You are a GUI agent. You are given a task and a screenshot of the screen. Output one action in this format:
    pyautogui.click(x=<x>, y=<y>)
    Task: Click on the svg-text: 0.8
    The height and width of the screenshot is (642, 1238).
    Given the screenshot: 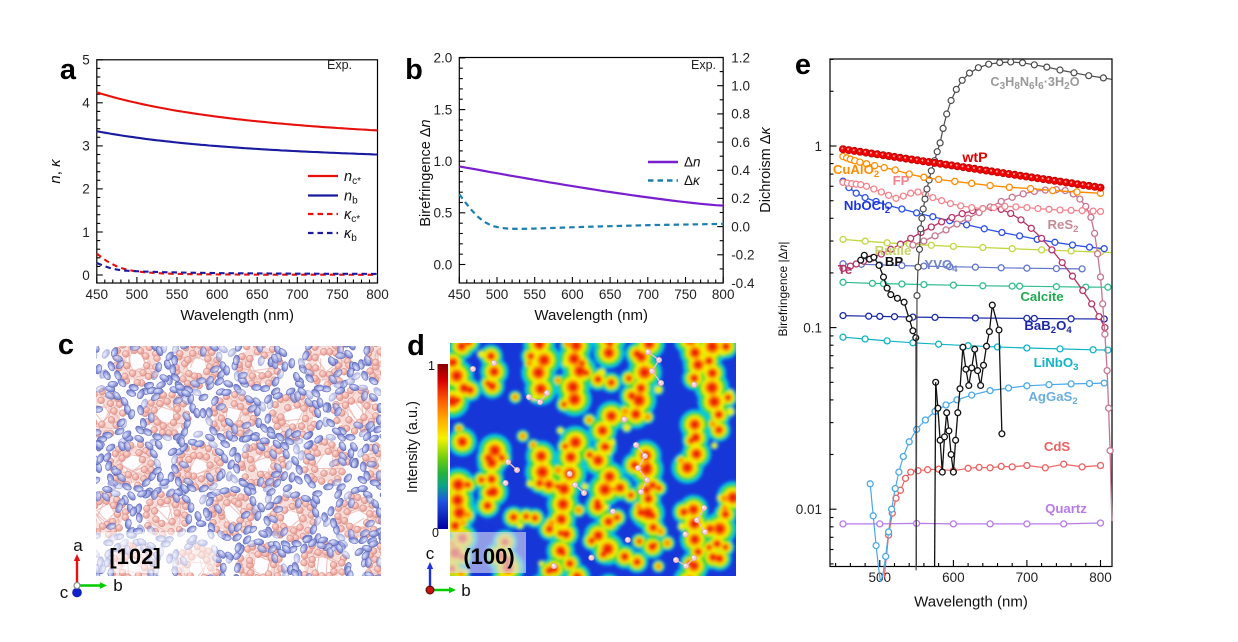 What is the action you would take?
    pyautogui.click(x=740, y=114)
    